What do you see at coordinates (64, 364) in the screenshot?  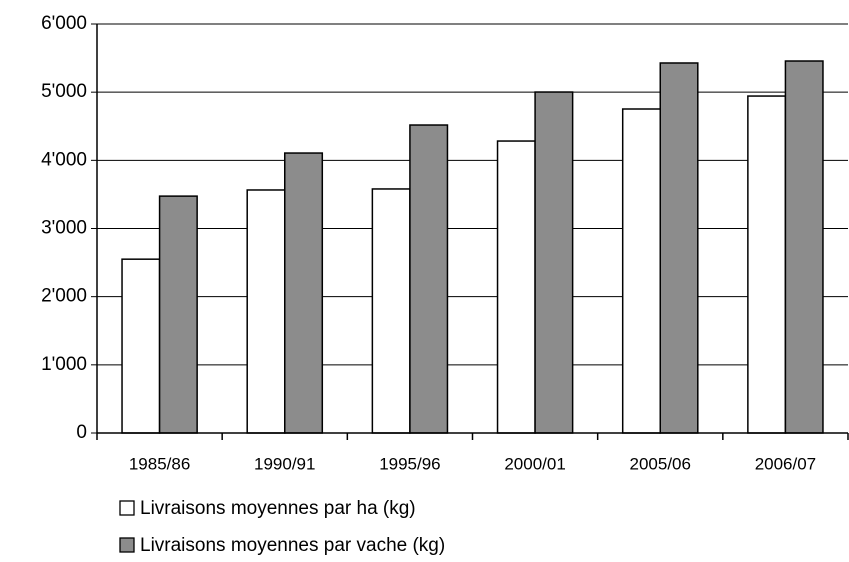 I see `y-tick-label: 1'000` at bounding box center [64, 364].